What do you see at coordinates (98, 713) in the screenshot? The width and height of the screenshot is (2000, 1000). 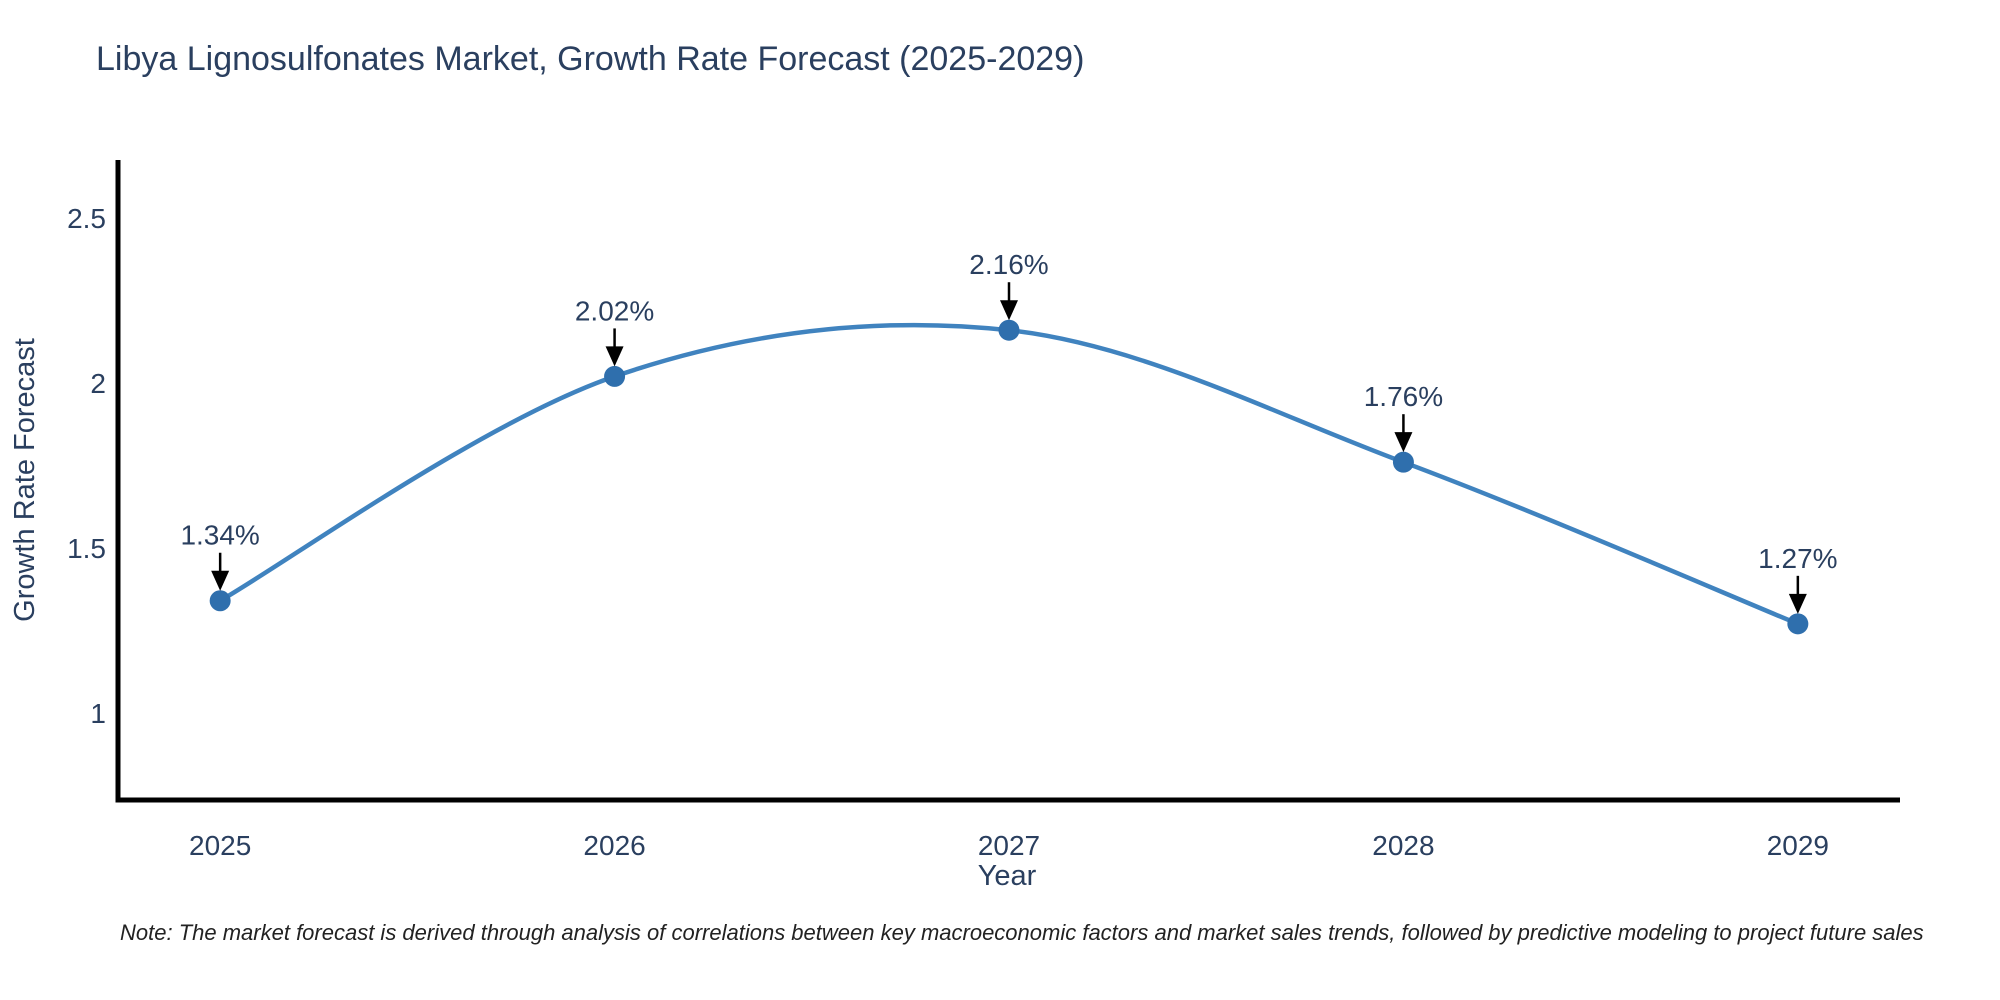 I see `y-tick-label: 1` at bounding box center [98, 713].